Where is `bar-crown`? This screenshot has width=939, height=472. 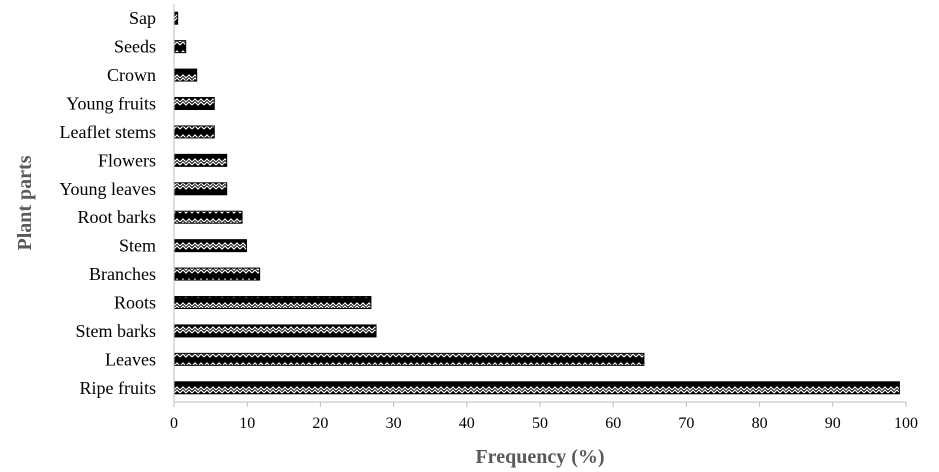 bar-crown is located at coordinates (185, 75).